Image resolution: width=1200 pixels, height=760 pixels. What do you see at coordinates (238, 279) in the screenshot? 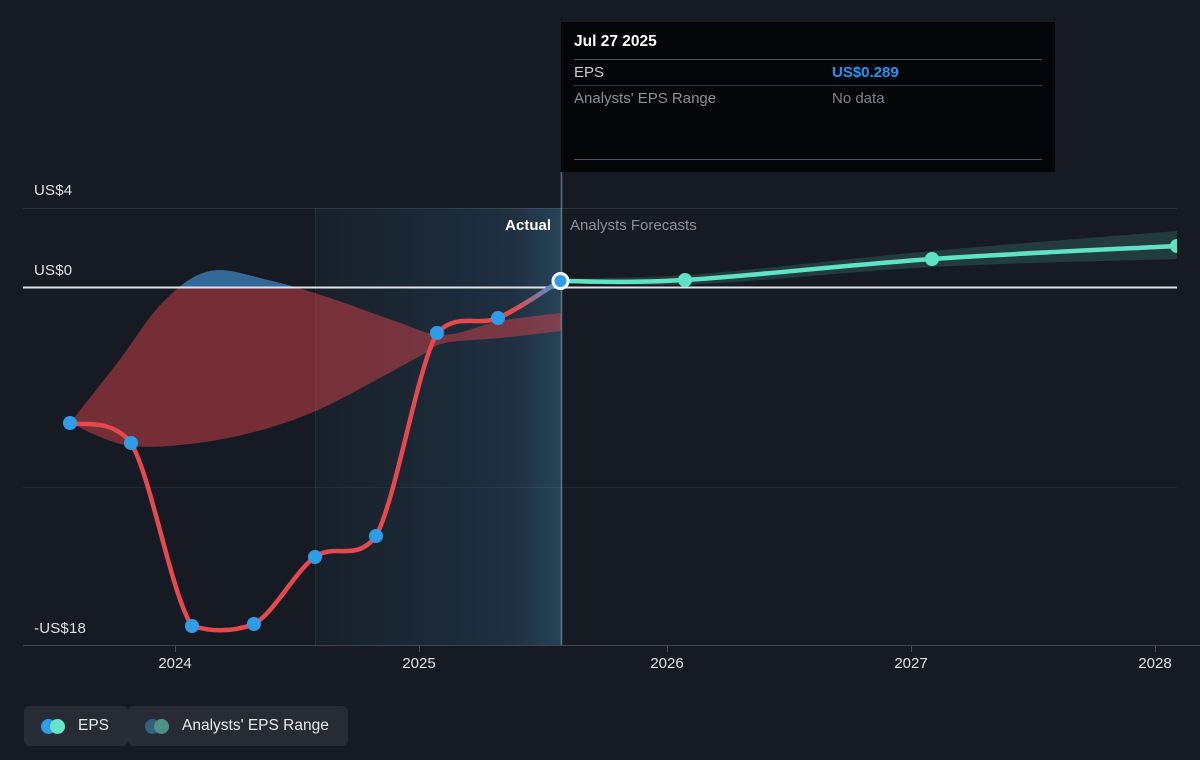
I see `historical-range-positive-cap` at bounding box center [238, 279].